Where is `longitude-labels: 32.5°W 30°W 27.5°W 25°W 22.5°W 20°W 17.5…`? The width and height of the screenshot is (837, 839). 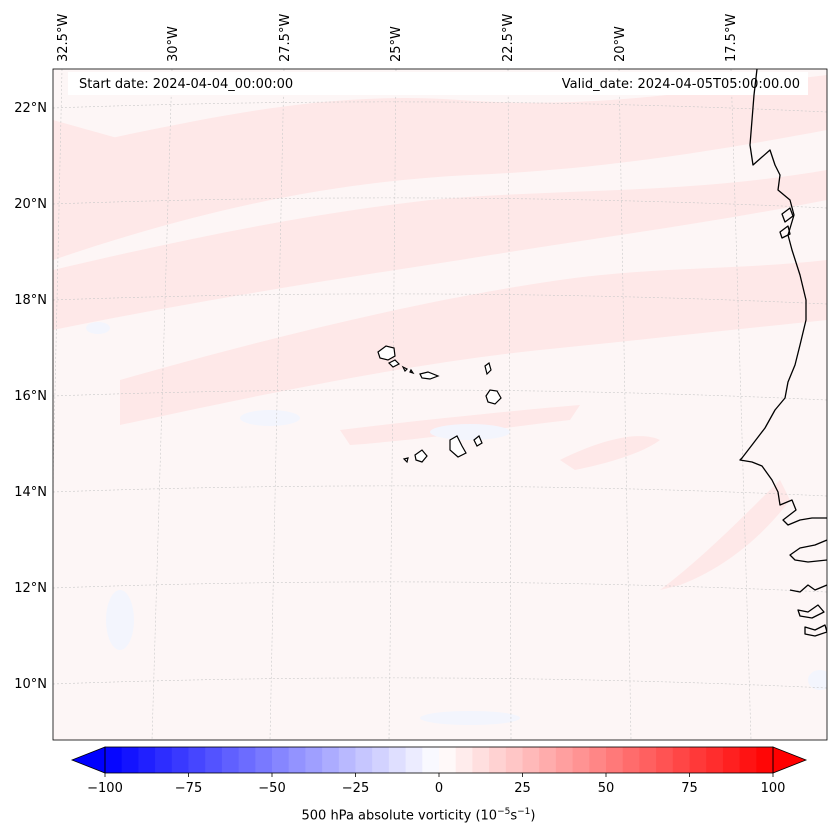 longitude-labels: 32.5°W 30°W 27.5°W 25°W 22.5°W 20°W 17.5… is located at coordinates (397, 38).